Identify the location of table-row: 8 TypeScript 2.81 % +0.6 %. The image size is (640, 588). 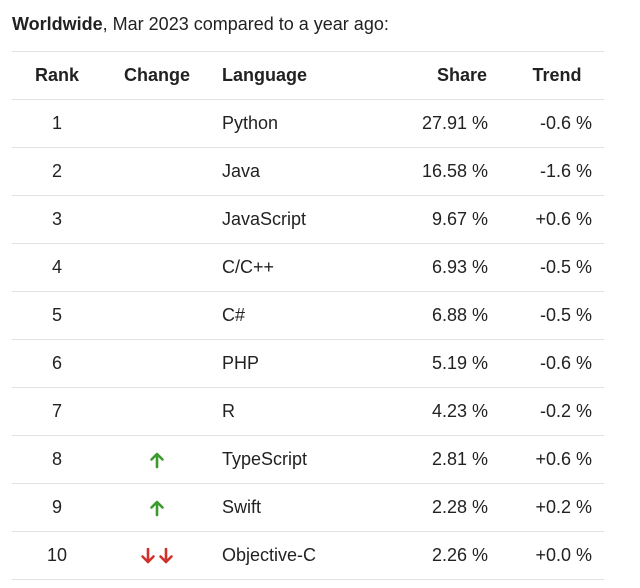
(308, 459).